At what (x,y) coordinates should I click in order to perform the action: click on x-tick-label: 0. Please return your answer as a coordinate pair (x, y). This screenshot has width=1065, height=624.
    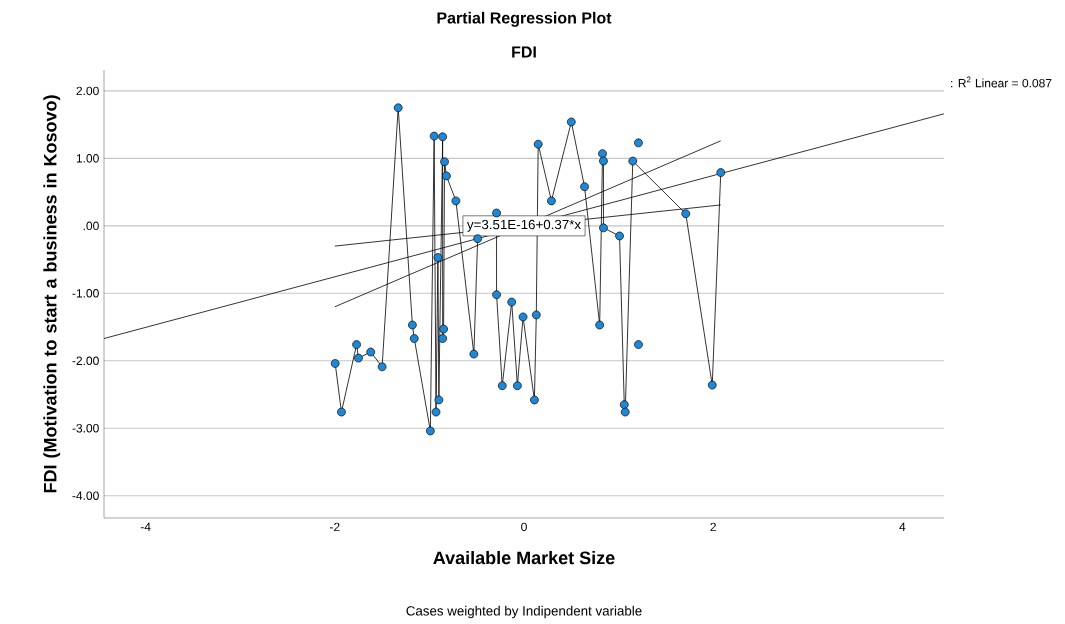
    Looking at the image, I should click on (524, 527).